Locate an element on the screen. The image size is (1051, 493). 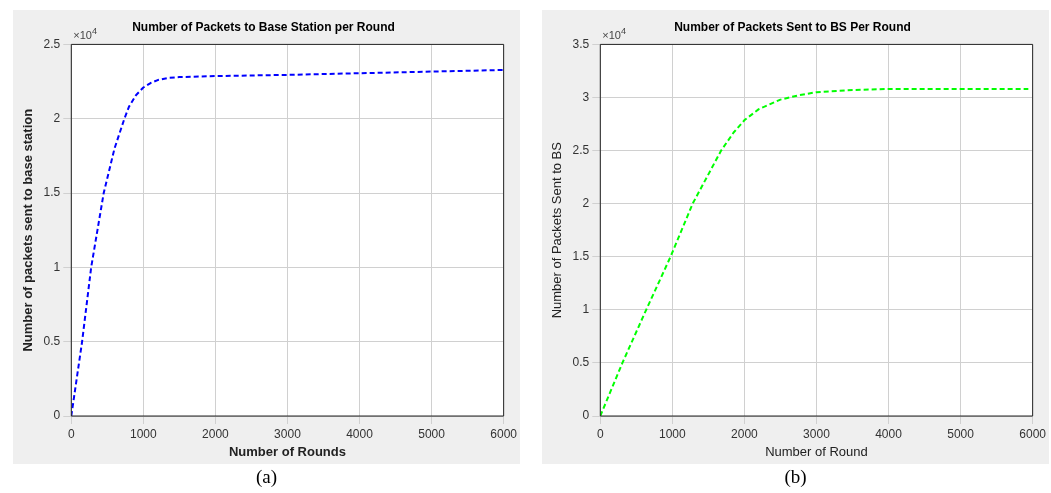
y-tick-label: 3 is located at coordinates (586, 96).